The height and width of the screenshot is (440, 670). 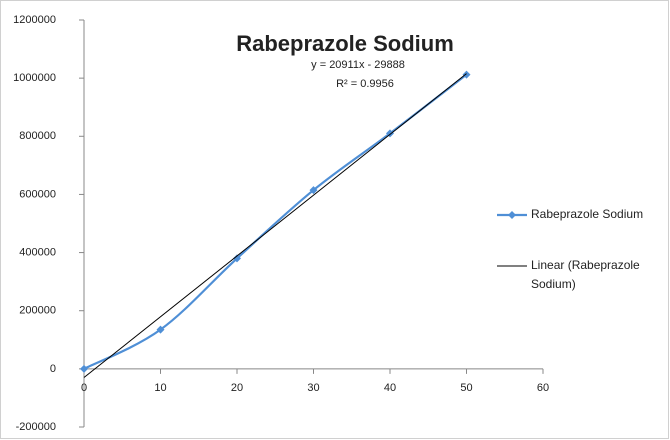 What do you see at coordinates (543, 388) in the screenshot?
I see `x-tick-label: 60` at bounding box center [543, 388].